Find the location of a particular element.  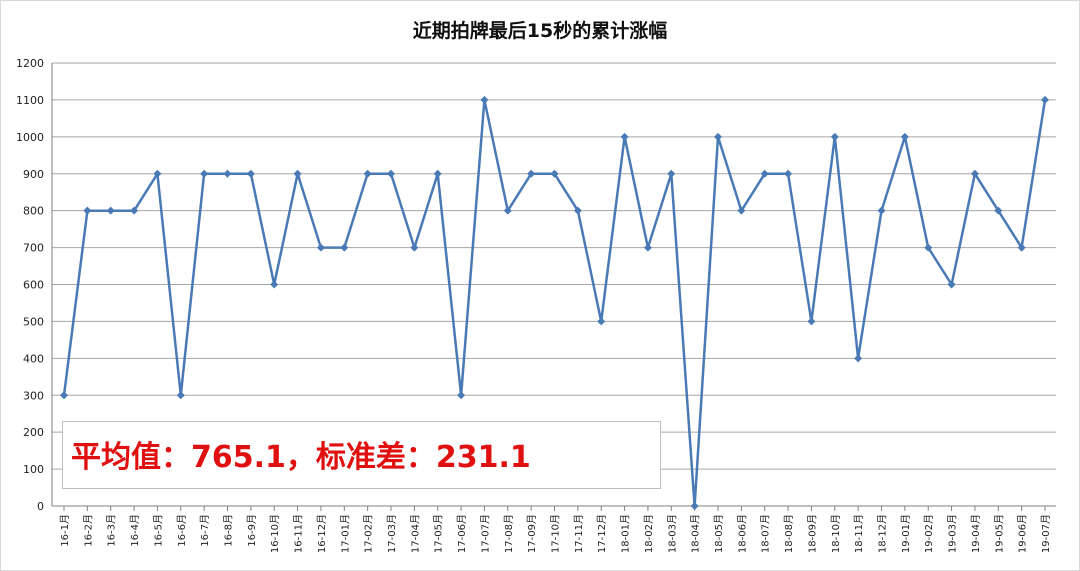

y-tick-label: 0 is located at coordinates (40, 506).